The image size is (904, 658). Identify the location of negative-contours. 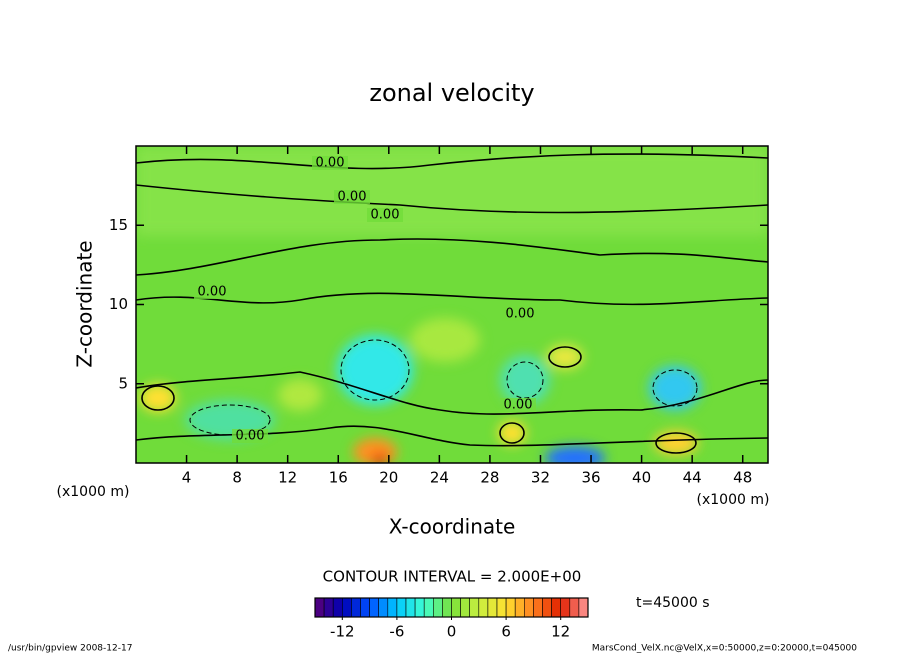
(443, 387).